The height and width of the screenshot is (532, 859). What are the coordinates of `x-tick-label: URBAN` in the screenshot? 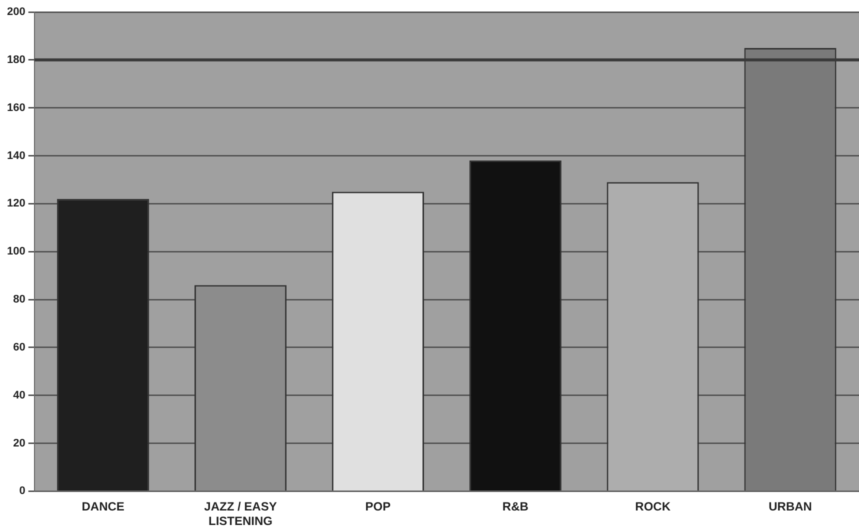 It's located at (790, 507).